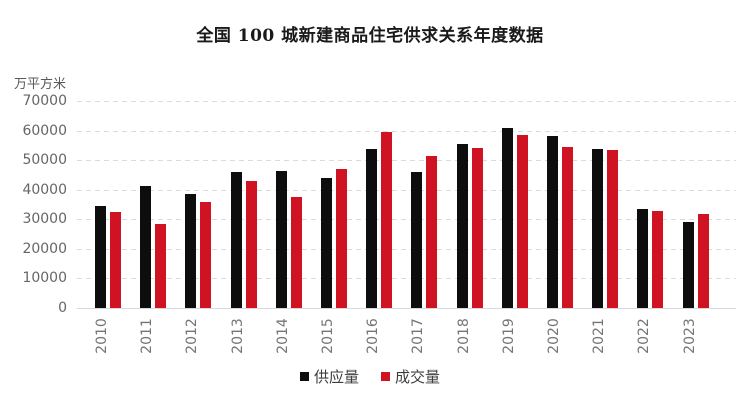  What do you see at coordinates (304, 376) in the screenshot?
I see `legend-swatch-supply` at bounding box center [304, 376].